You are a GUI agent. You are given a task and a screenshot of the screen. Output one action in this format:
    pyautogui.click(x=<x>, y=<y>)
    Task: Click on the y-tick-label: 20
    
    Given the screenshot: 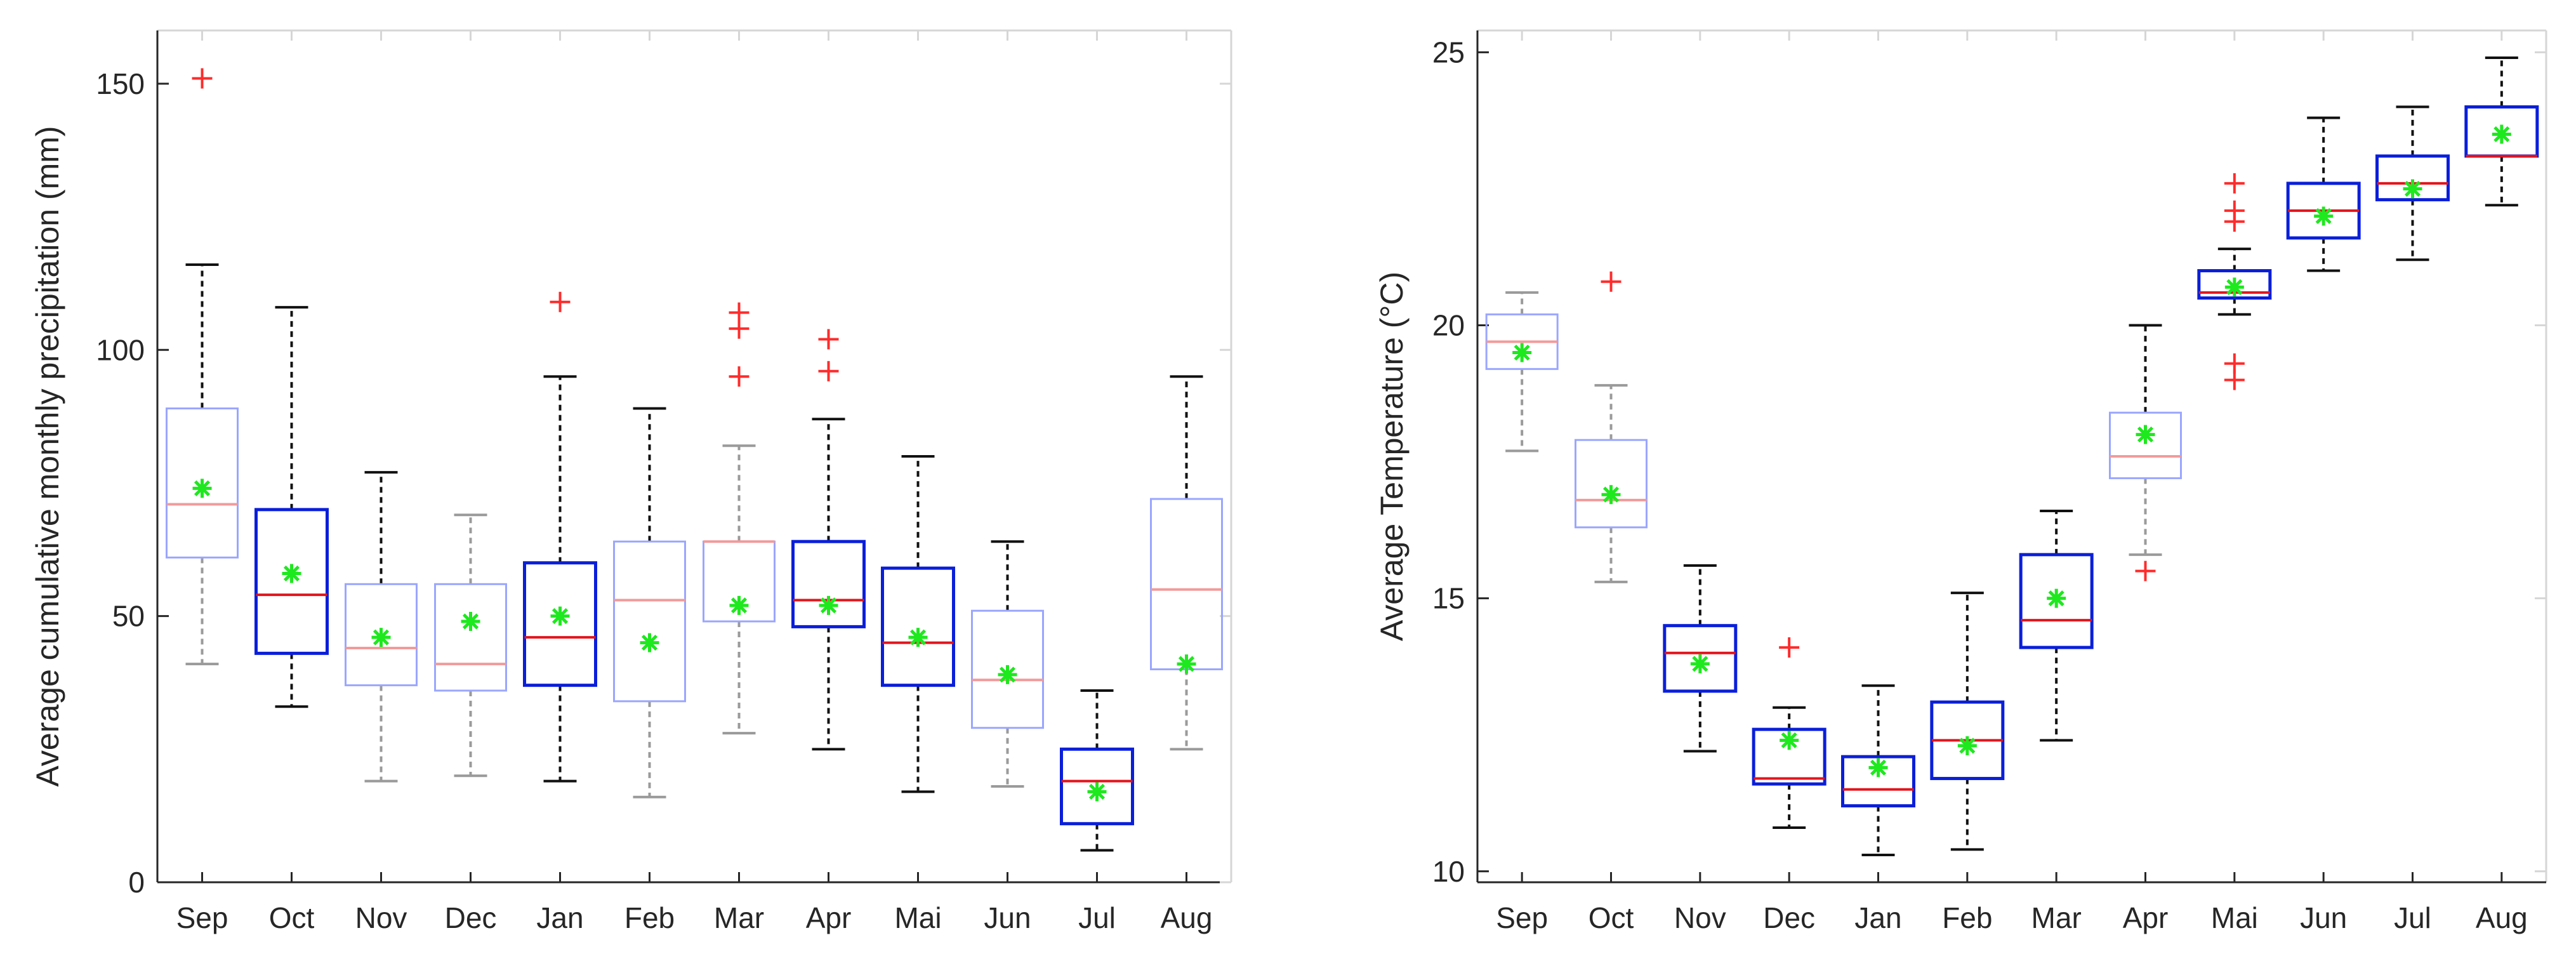 What is the action you would take?
    pyautogui.click(x=1448, y=325)
    